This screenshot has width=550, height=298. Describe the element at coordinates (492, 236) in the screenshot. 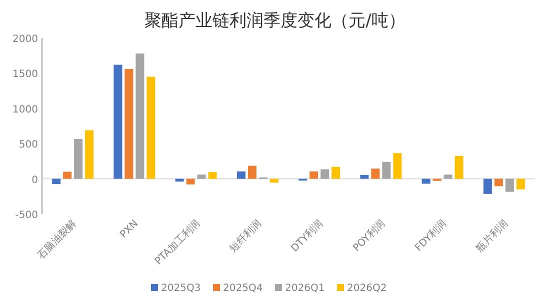

I see `x-tick-label: 瓶片利润` at that location.